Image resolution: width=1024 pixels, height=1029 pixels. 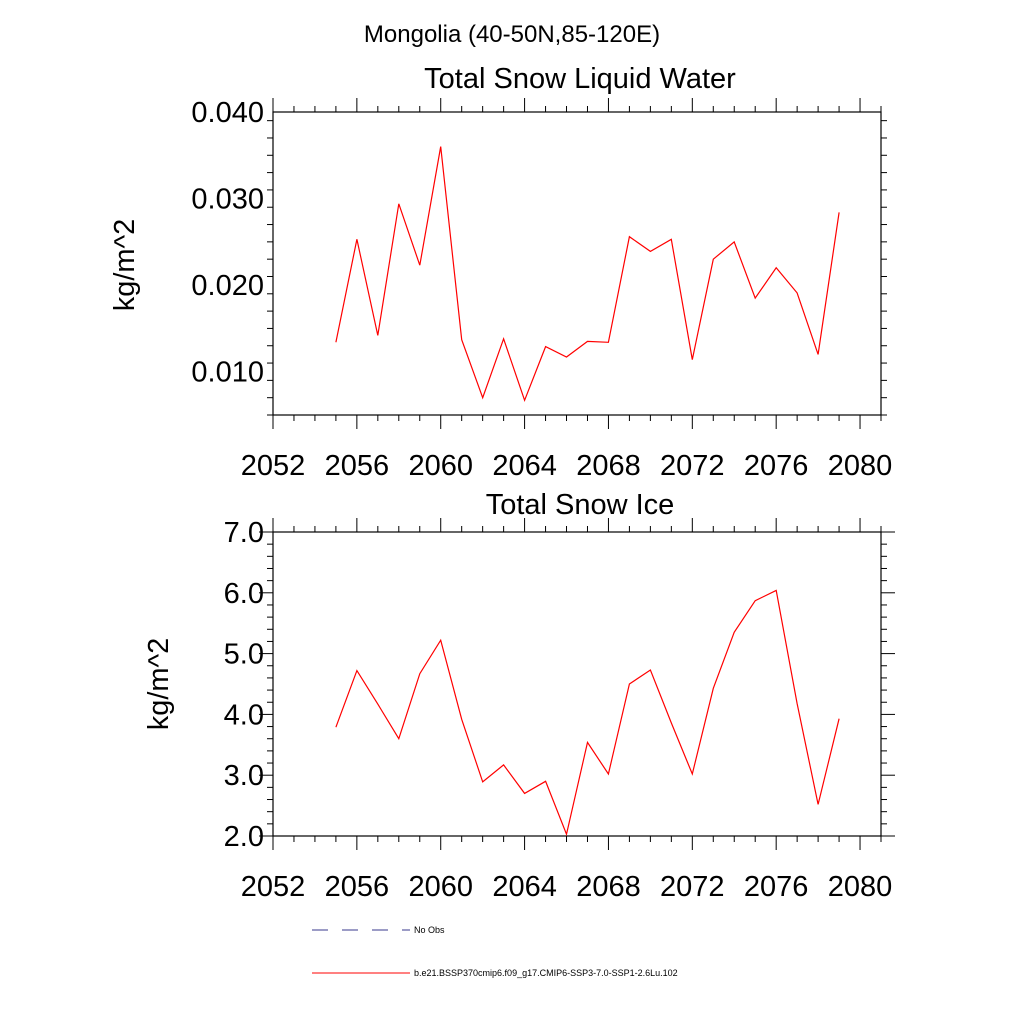 What do you see at coordinates (244, 837) in the screenshot?
I see `y-tick-label: 2.0` at bounding box center [244, 837].